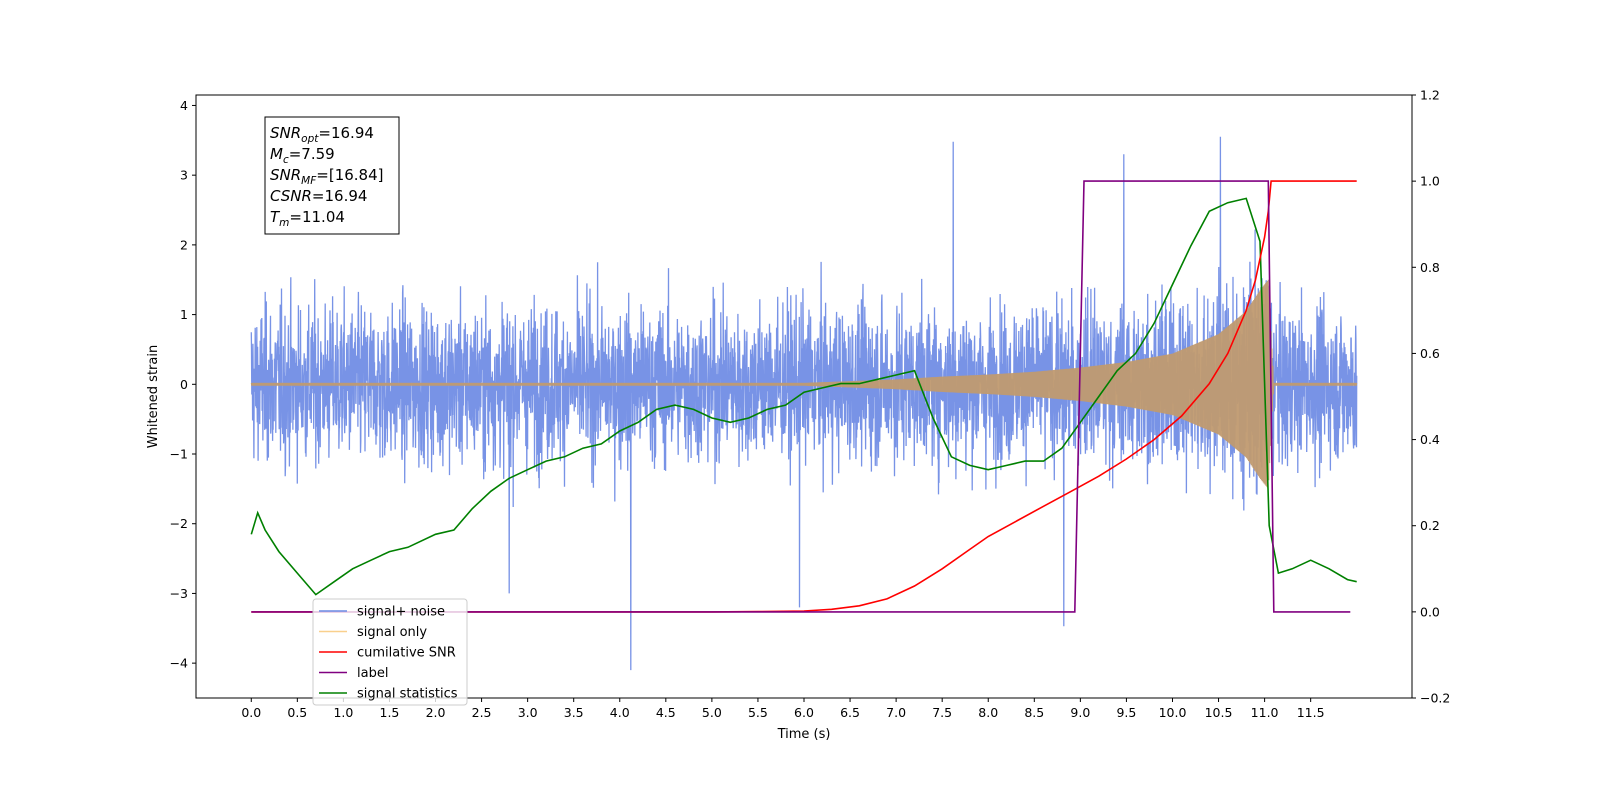  Describe the element at coordinates (312, 154) in the screenshot. I see `info-value: =7.59` at that location.